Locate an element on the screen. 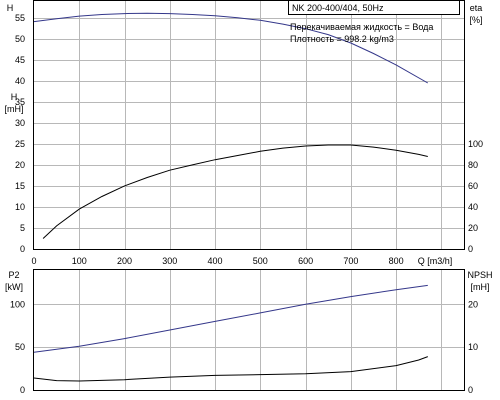  fluid-info: Перекачиваемая жидкость = Вода is located at coordinates (361, 27).